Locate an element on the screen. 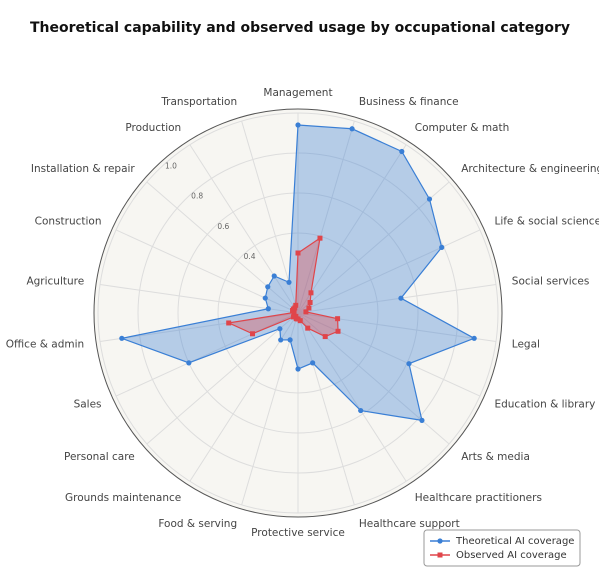 This screenshot has height=584, width=599. category-label: Business & finance is located at coordinates (409, 102).